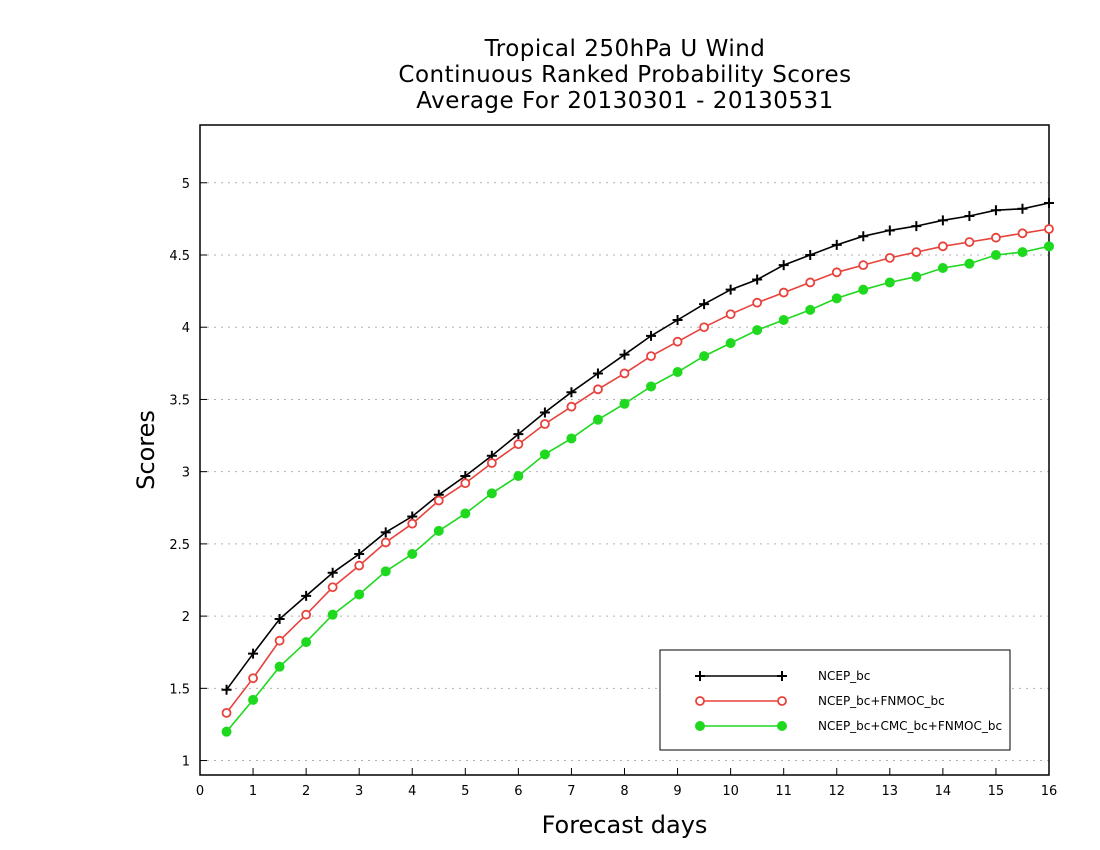 The height and width of the screenshot is (850, 1100). I want to click on y-tick-label: 2.5, so click(179, 545).